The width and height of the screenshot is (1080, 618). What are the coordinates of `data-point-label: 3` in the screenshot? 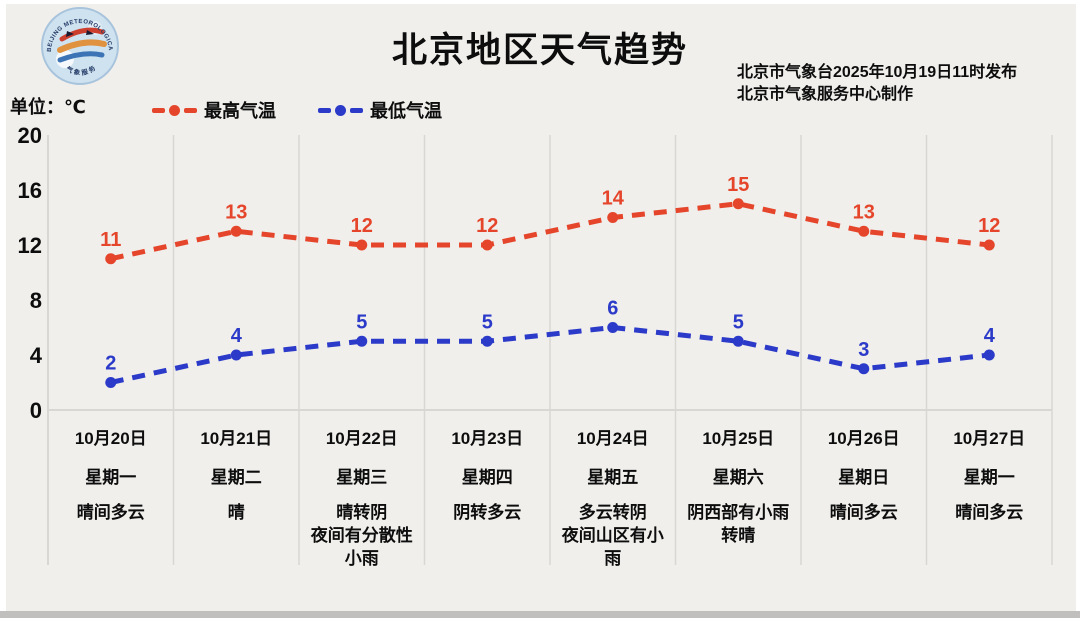 It's located at (863, 350).